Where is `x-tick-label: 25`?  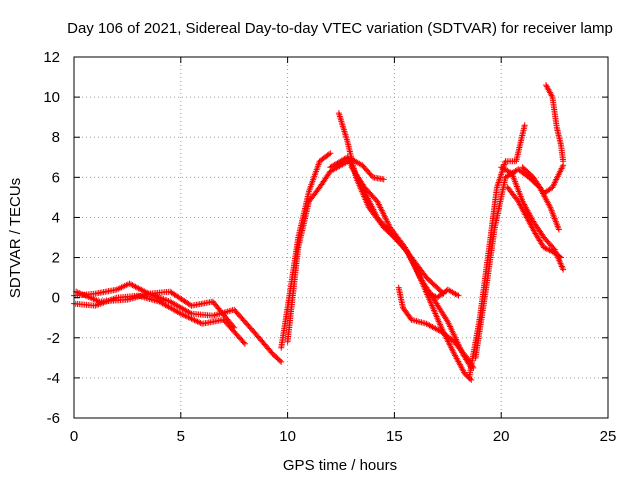 x-tick-label: 25 is located at coordinates (608, 436).